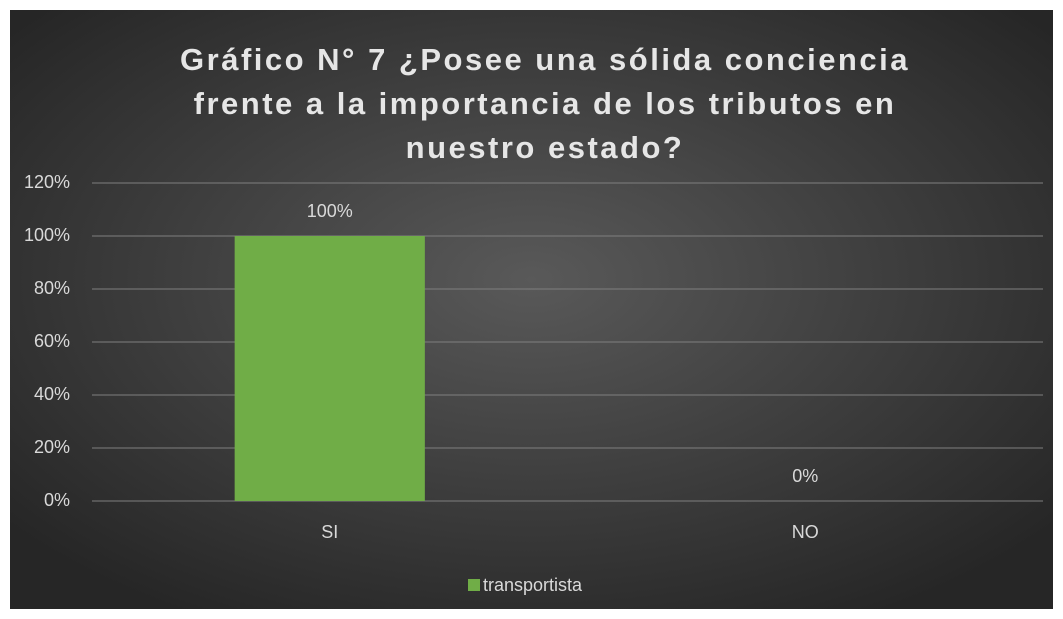 This screenshot has width=1063, height=619. Describe the element at coordinates (47, 235) in the screenshot. I see `y-tick-label: 100%` at that location.